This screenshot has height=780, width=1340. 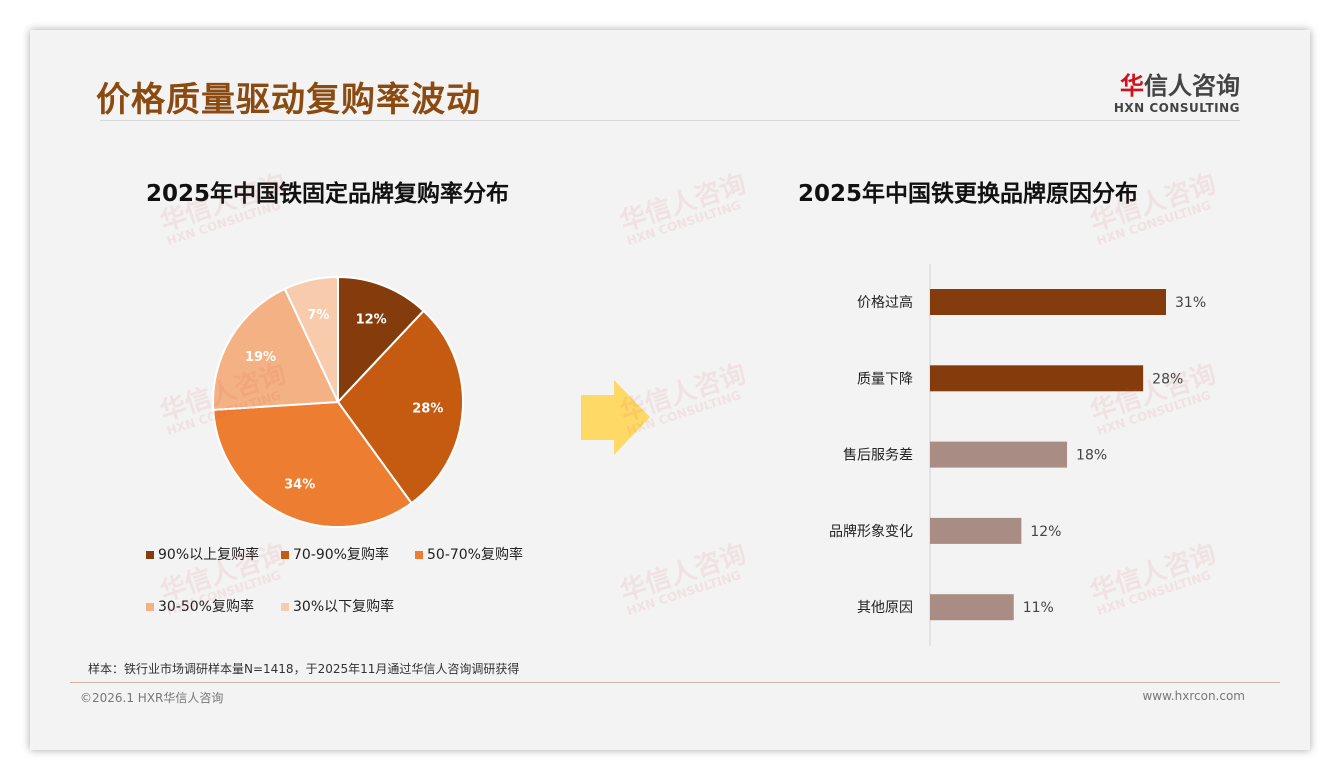 I want to click on legend-item: 30%以下复购率, so click(x=337, y=606).